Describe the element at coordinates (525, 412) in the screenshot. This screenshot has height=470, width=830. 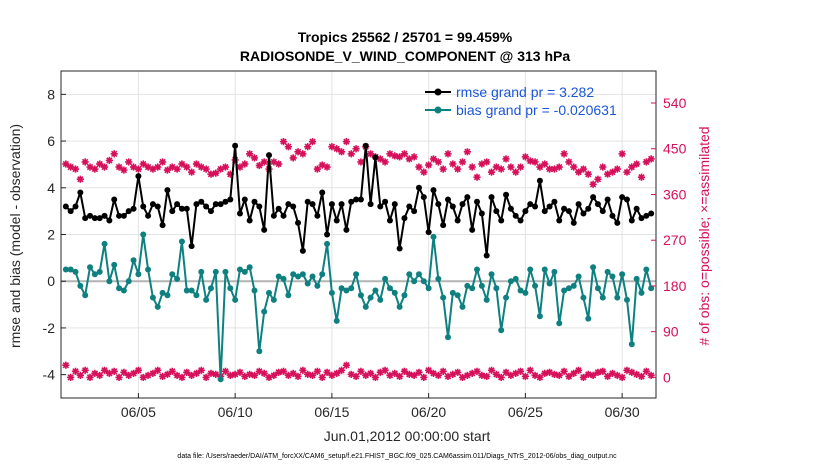
I see `x-tick-label: 06/25` at that location.